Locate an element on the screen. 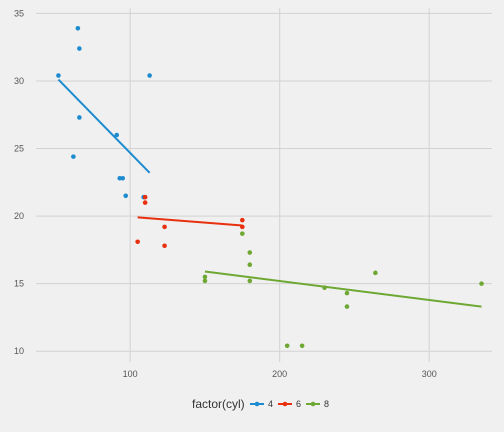  x-tick-label: 200 is located at coordinates (279, 374).